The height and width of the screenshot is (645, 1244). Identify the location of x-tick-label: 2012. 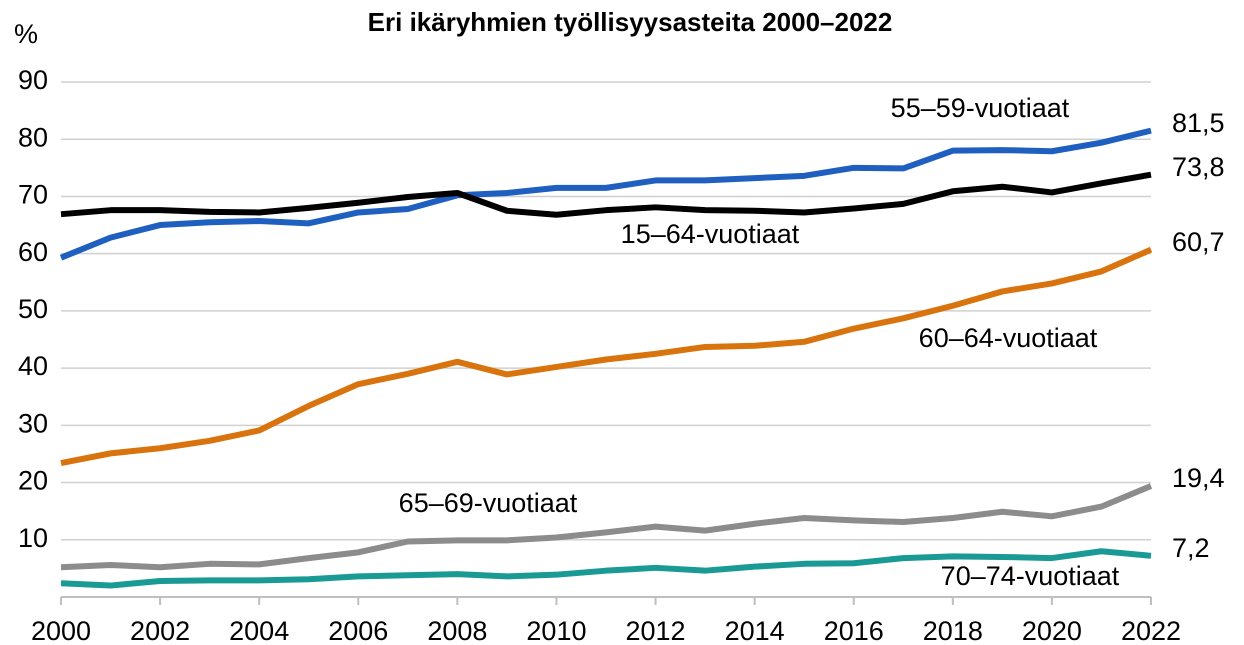
(656, 630).